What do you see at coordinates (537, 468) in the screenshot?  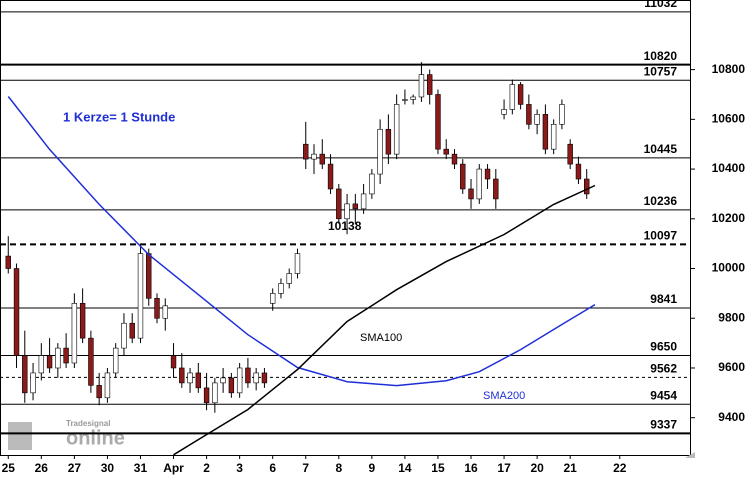 I see `x-tick-label: 20` at bounding box center [537, 468].